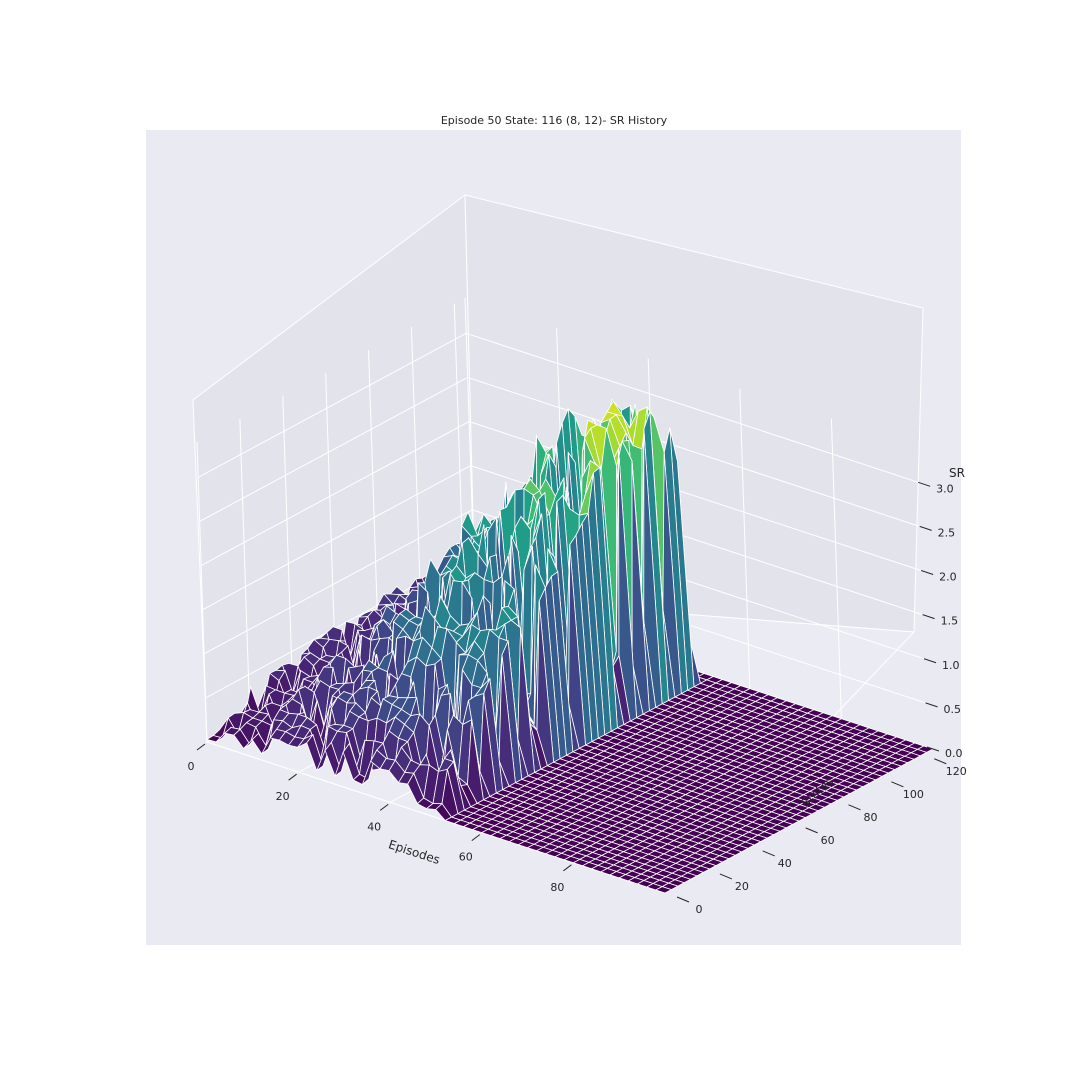 Image resolution: width=1080 pixels, height=1080 pixels. Describe the element at coordinates (953, 709) in the screenshot. I see `z-tick-label: 0.5` at that location.